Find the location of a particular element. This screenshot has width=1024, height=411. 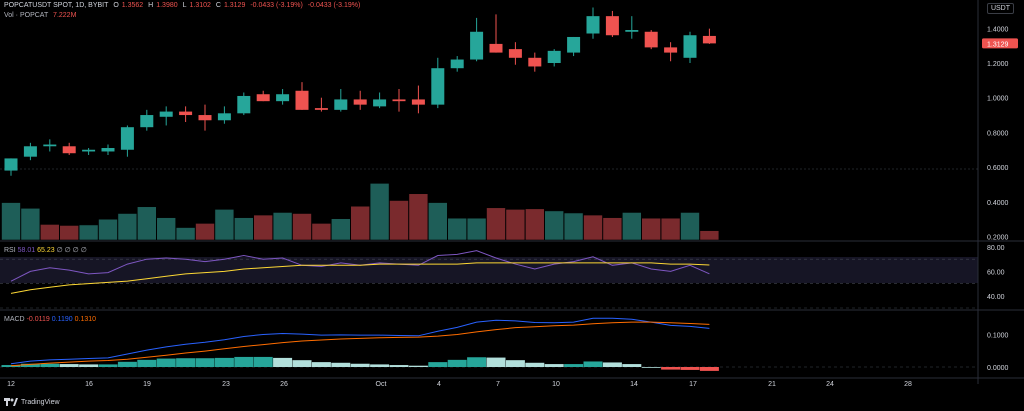

last-price-marker is located at coordinates (1000, 43).